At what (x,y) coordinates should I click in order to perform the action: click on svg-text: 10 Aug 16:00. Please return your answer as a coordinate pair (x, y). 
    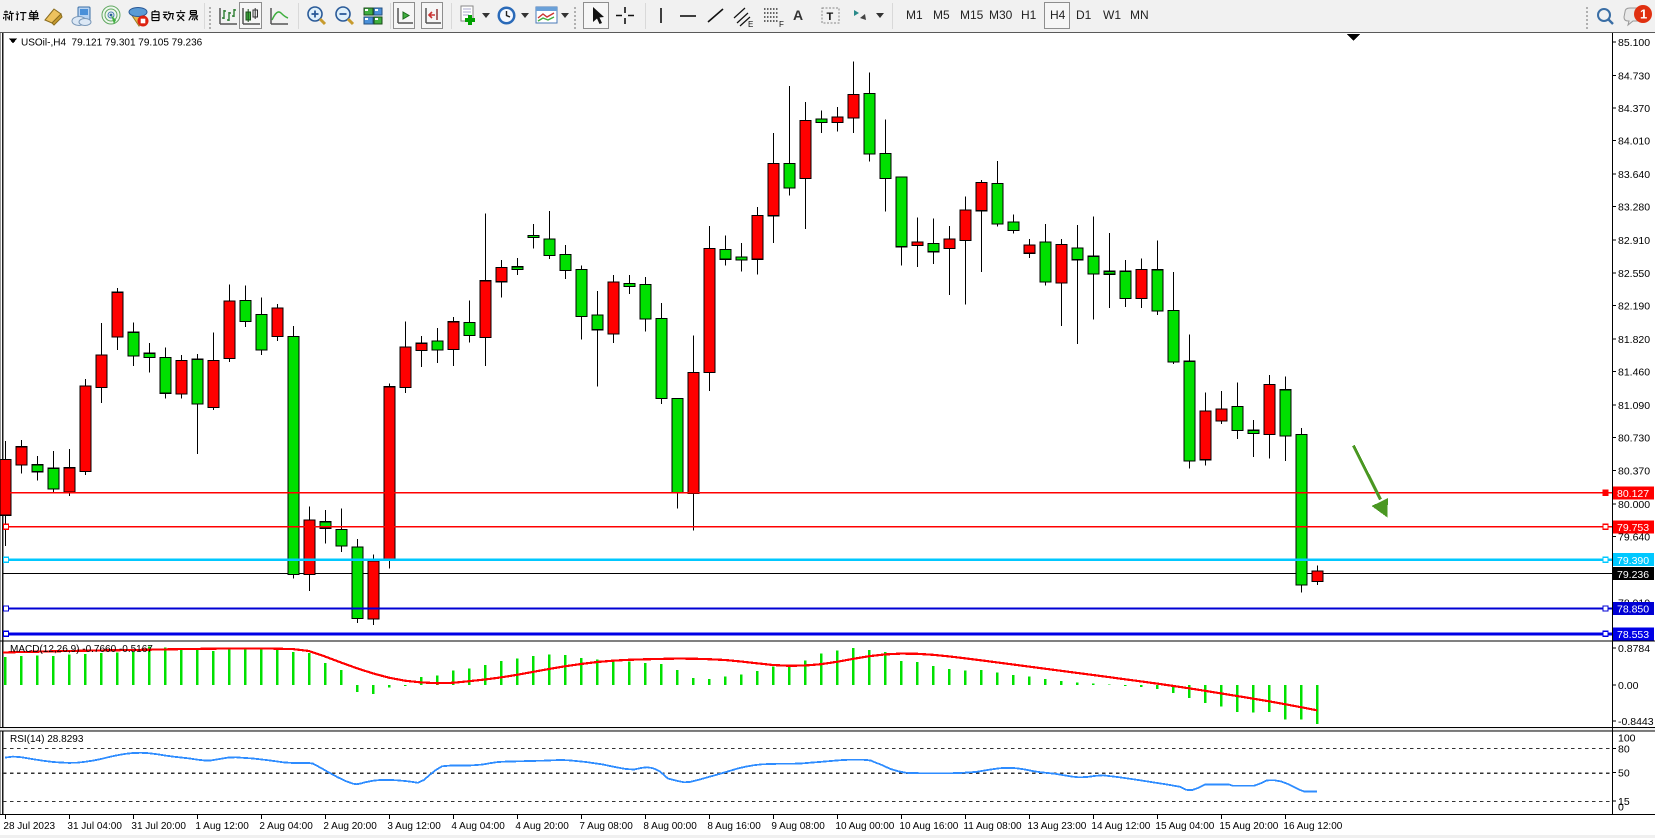
    Looking at the image, I should click on (928, 826).